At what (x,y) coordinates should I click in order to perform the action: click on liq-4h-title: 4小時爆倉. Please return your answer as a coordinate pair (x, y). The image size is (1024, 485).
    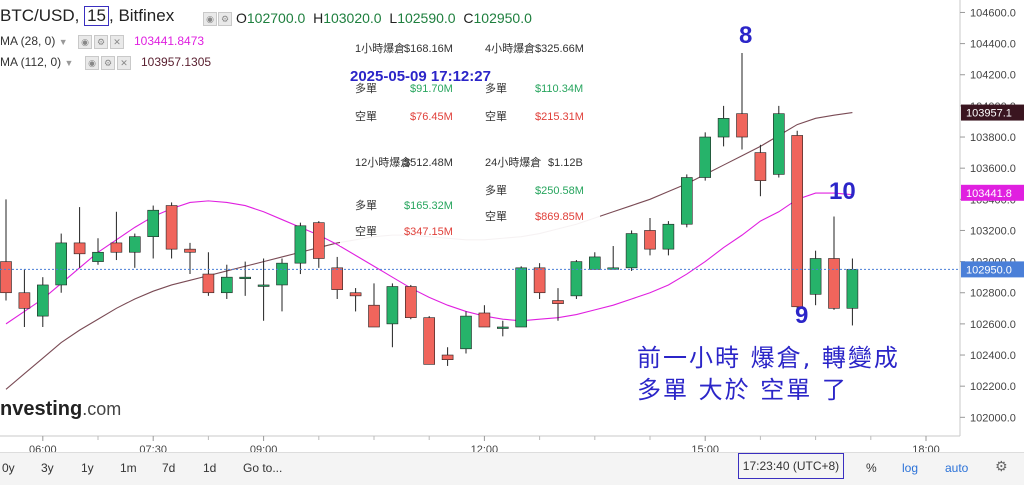
    Looking at the image, I should click on (510, 49).